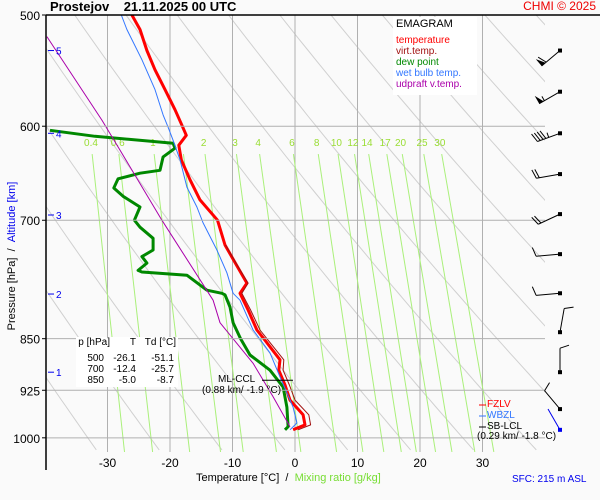  What do you see at coordinates (59, 373) in the screenshot?
I see `altitude-tick-label: 1` at bounding box center [59, 373].